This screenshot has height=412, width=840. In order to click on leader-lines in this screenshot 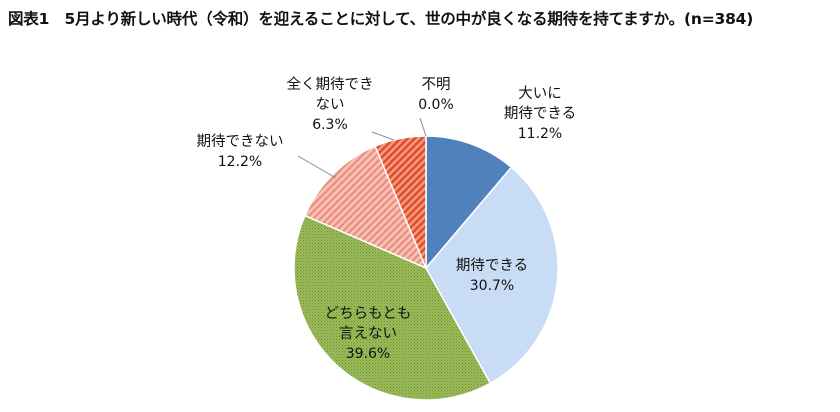, I will do `click(362, 148)`.